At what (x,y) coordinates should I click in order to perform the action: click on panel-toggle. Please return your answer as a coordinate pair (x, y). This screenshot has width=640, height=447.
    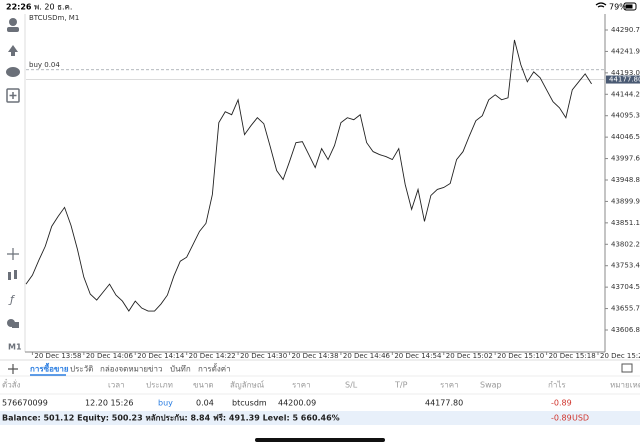
    Looking at the image, I should click on (627, 368).